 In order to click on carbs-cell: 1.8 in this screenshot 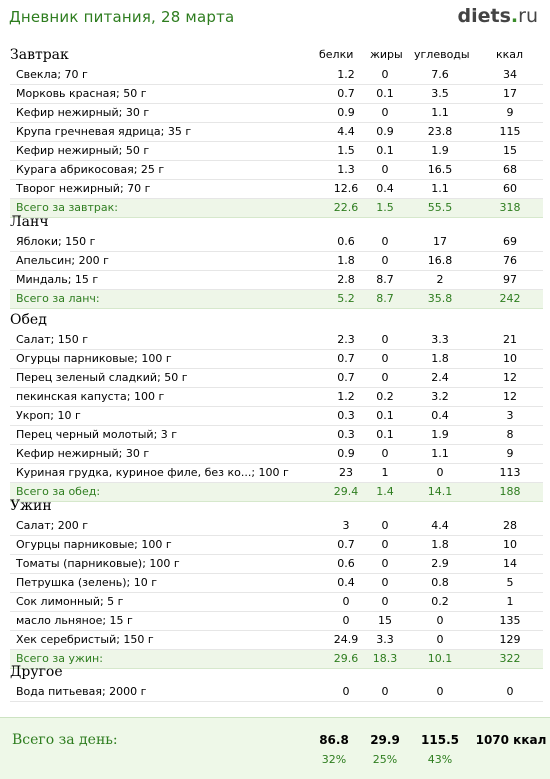, I will do `click(440, 544)`.